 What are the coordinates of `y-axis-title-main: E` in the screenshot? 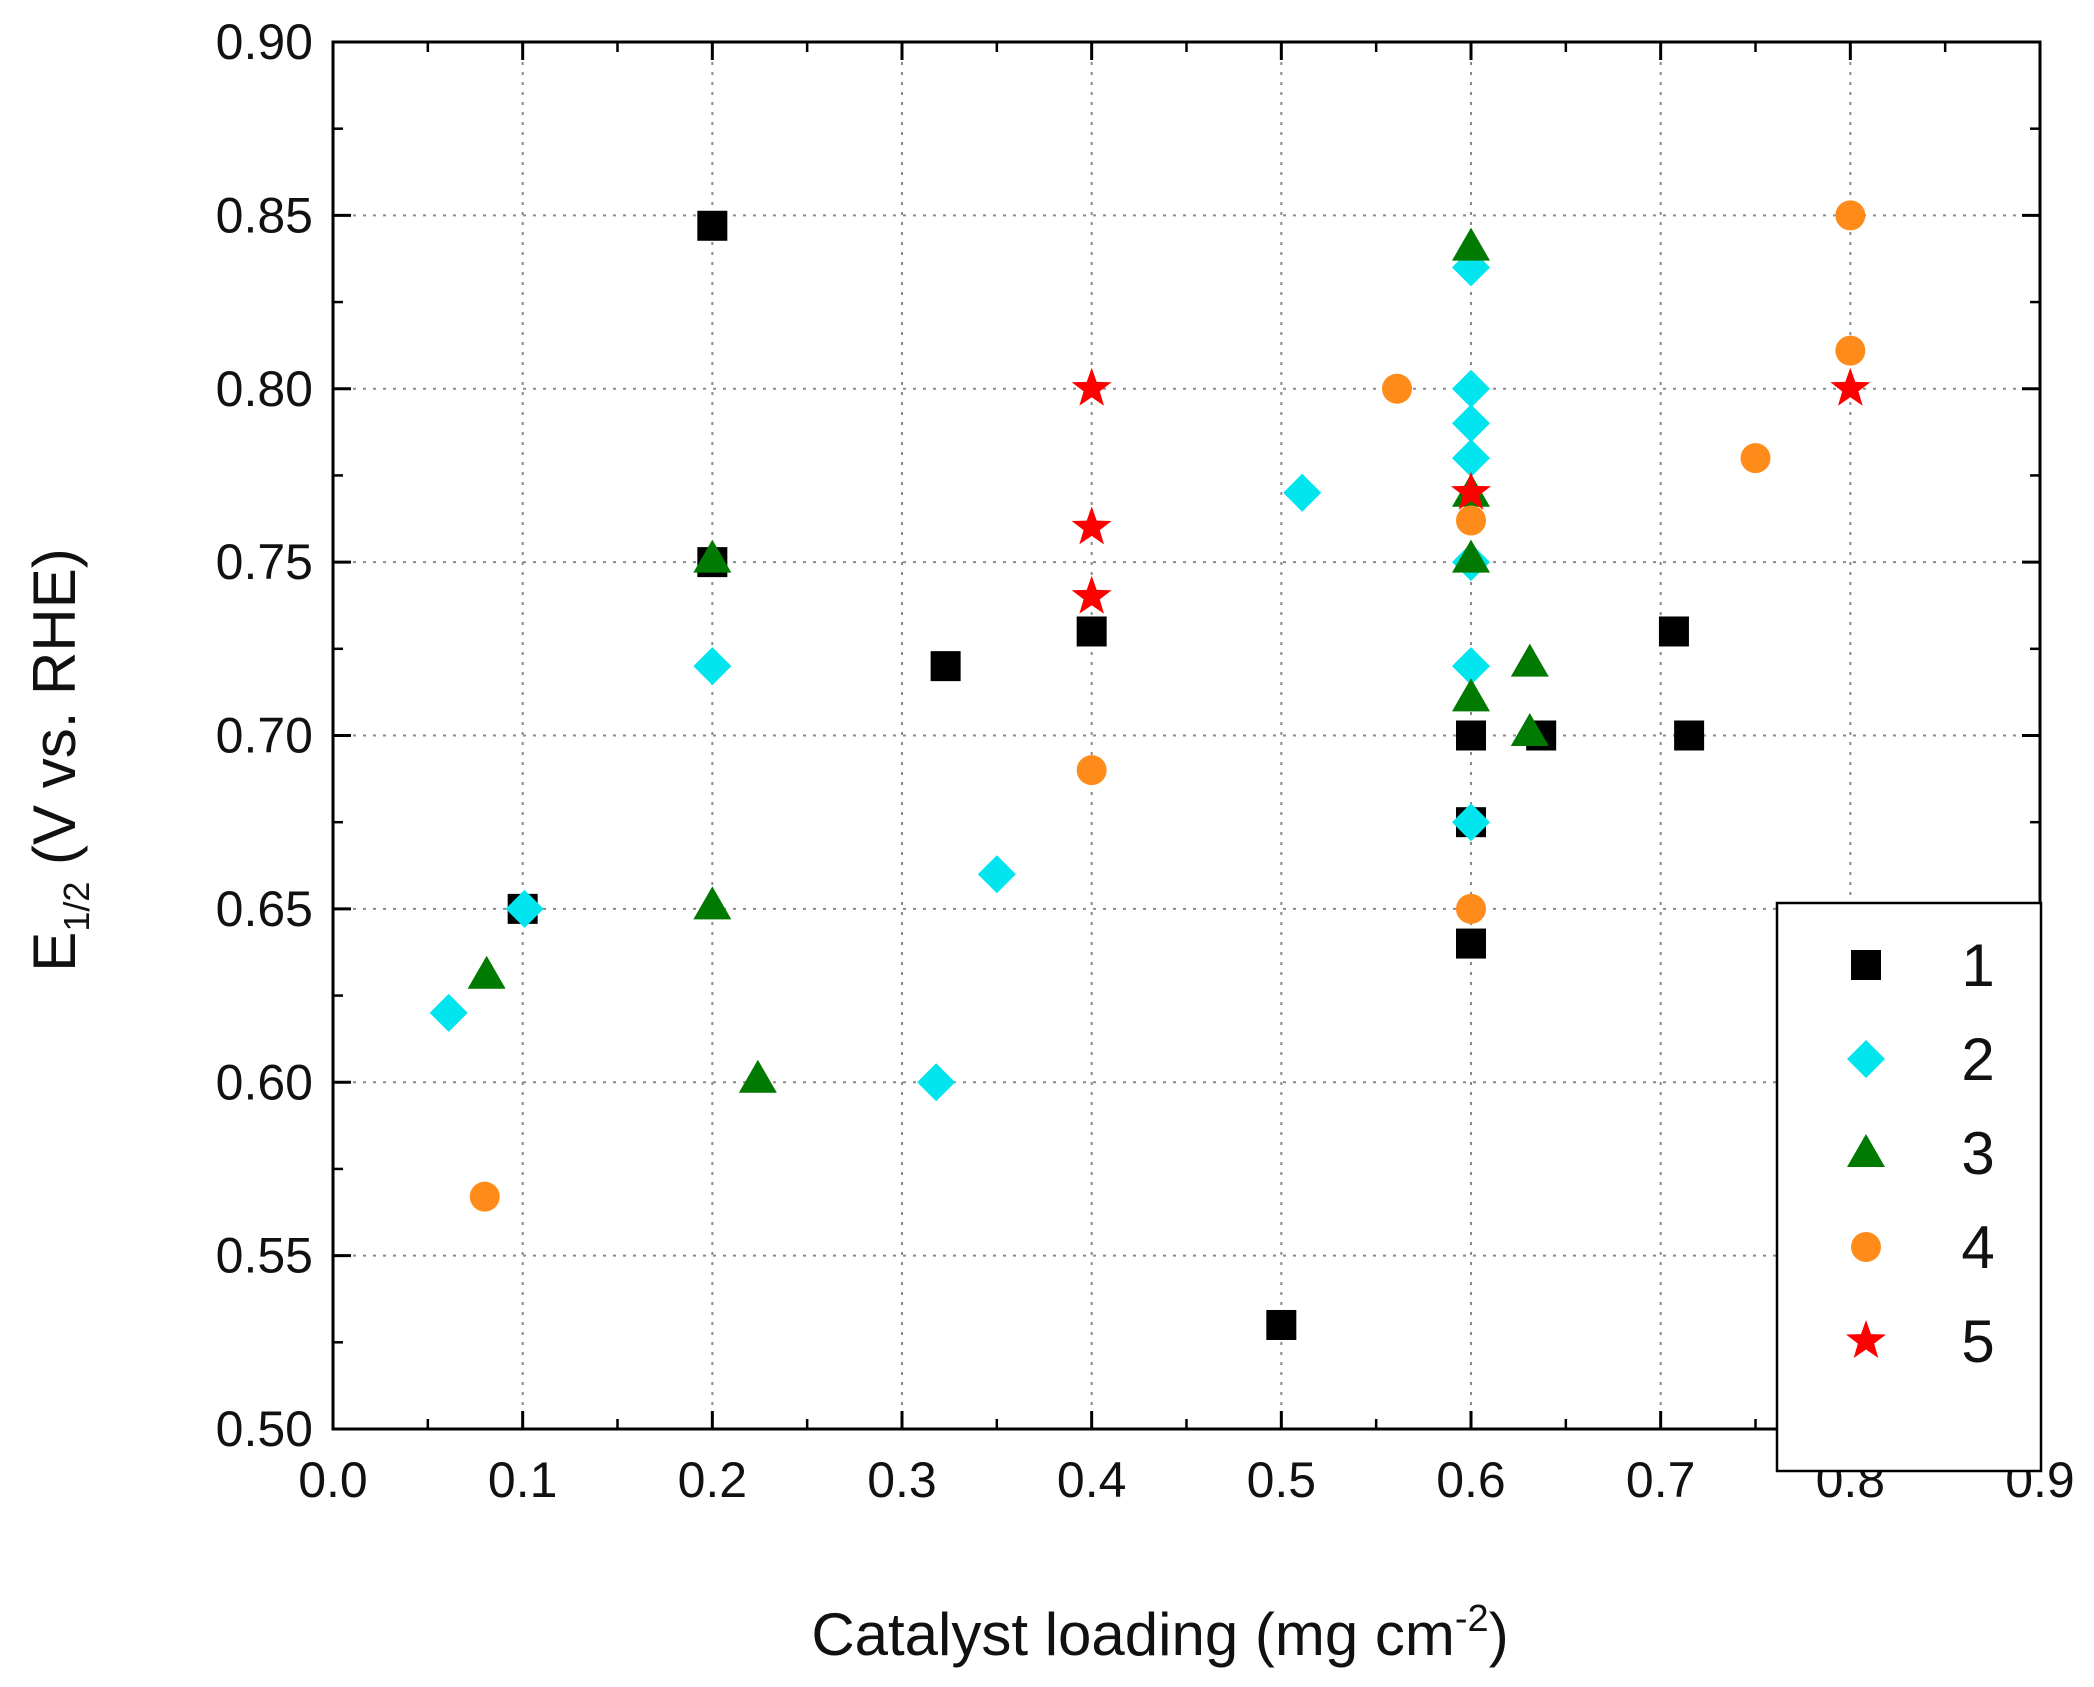 It's located at (54, 952).